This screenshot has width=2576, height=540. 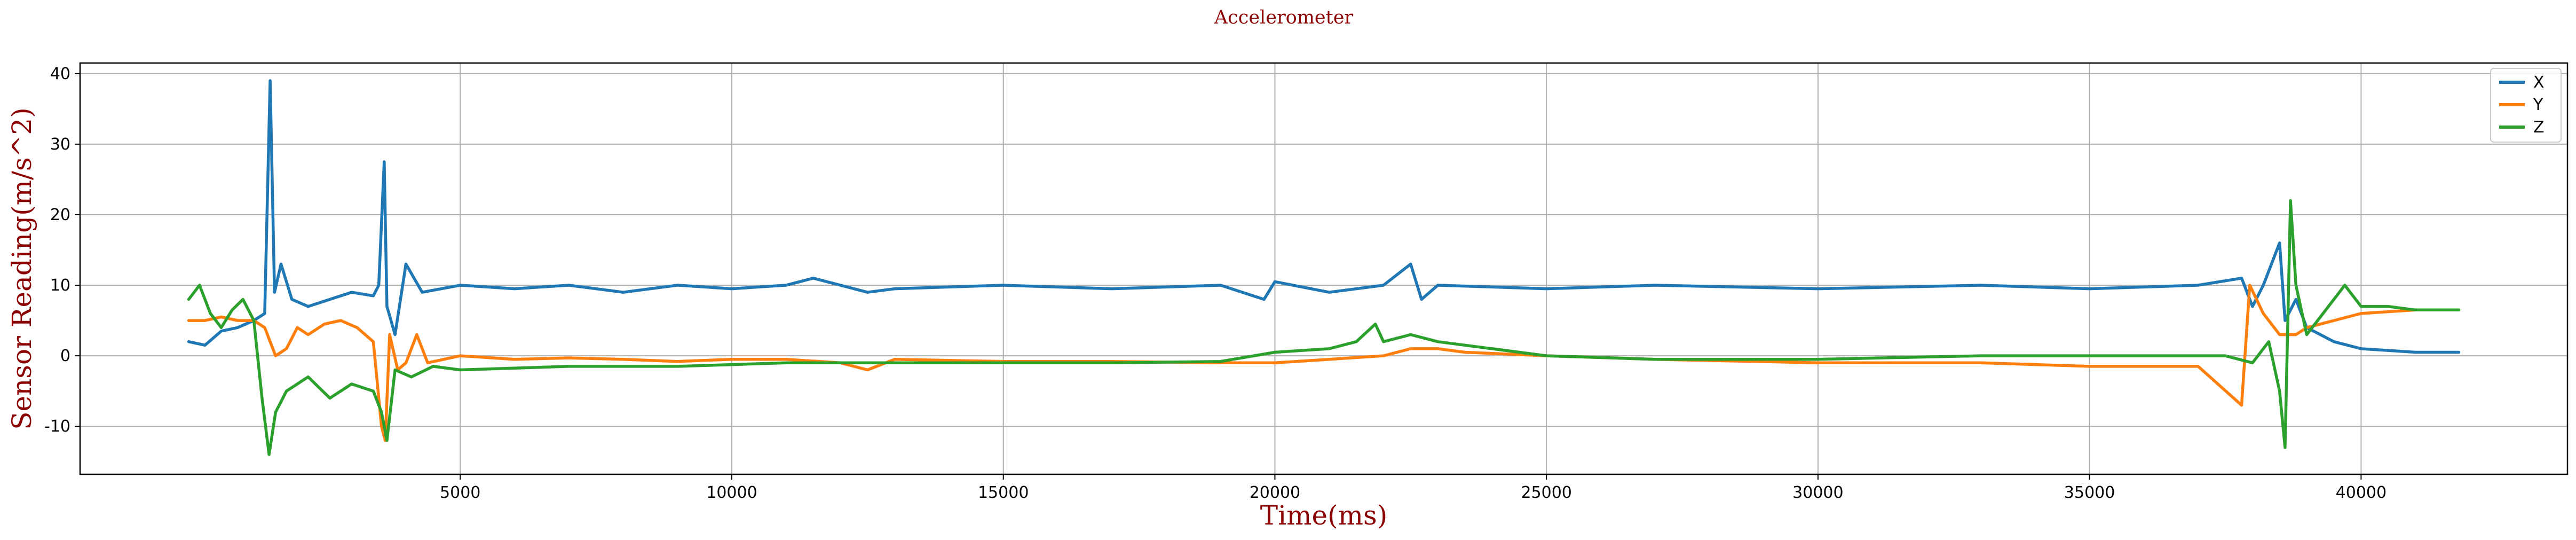 What do you see at coordinates (1817, 492) in the screenshot?
I see `x-tick-label: 30000` at bounding box center [1817, 492].